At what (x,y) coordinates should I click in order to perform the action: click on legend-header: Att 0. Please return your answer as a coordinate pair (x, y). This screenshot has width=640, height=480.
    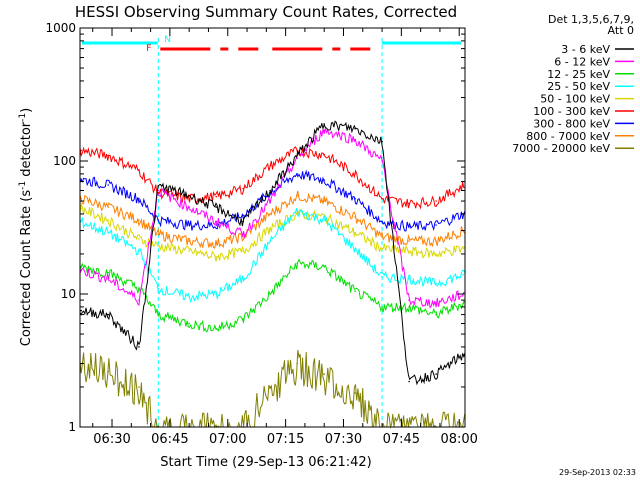
    Looking at the image, I should click on (621, 30).